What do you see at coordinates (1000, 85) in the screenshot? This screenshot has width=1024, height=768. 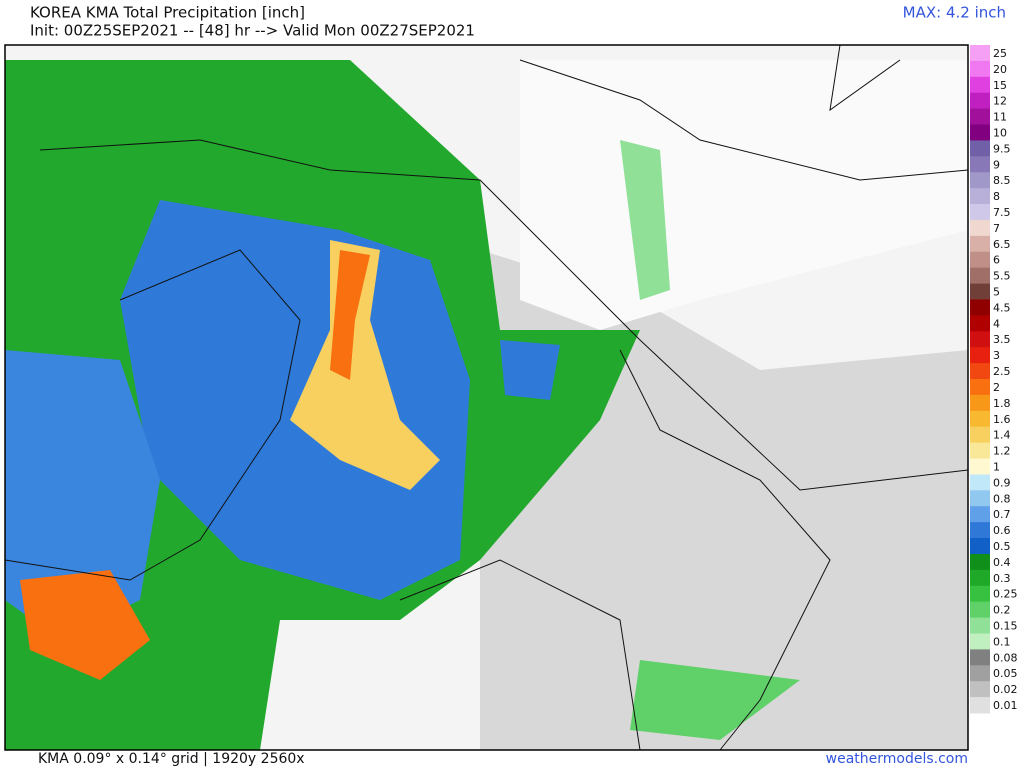 I see `legend-label: 15` at bounding box center [1000, 85].